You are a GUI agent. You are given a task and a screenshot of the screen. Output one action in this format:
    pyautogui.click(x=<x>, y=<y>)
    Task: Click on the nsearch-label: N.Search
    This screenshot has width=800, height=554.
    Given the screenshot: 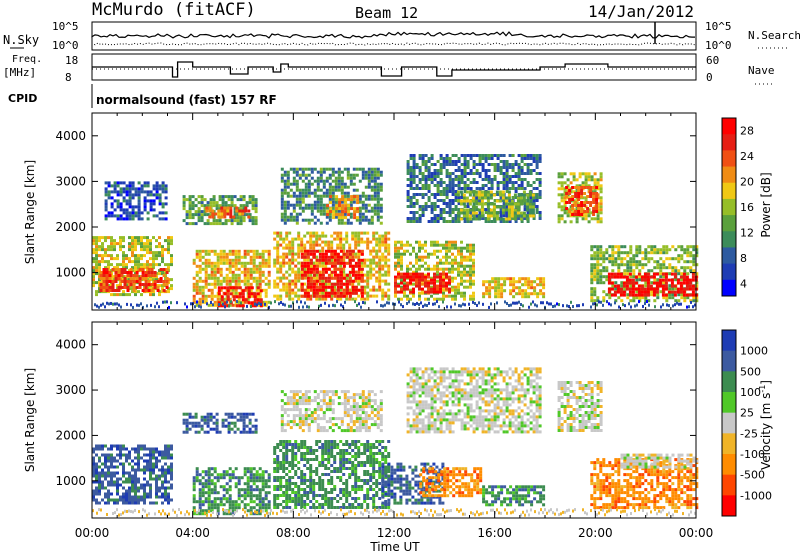 What is the action you would take?
    pyautogui.click(x=774, y=35)
    